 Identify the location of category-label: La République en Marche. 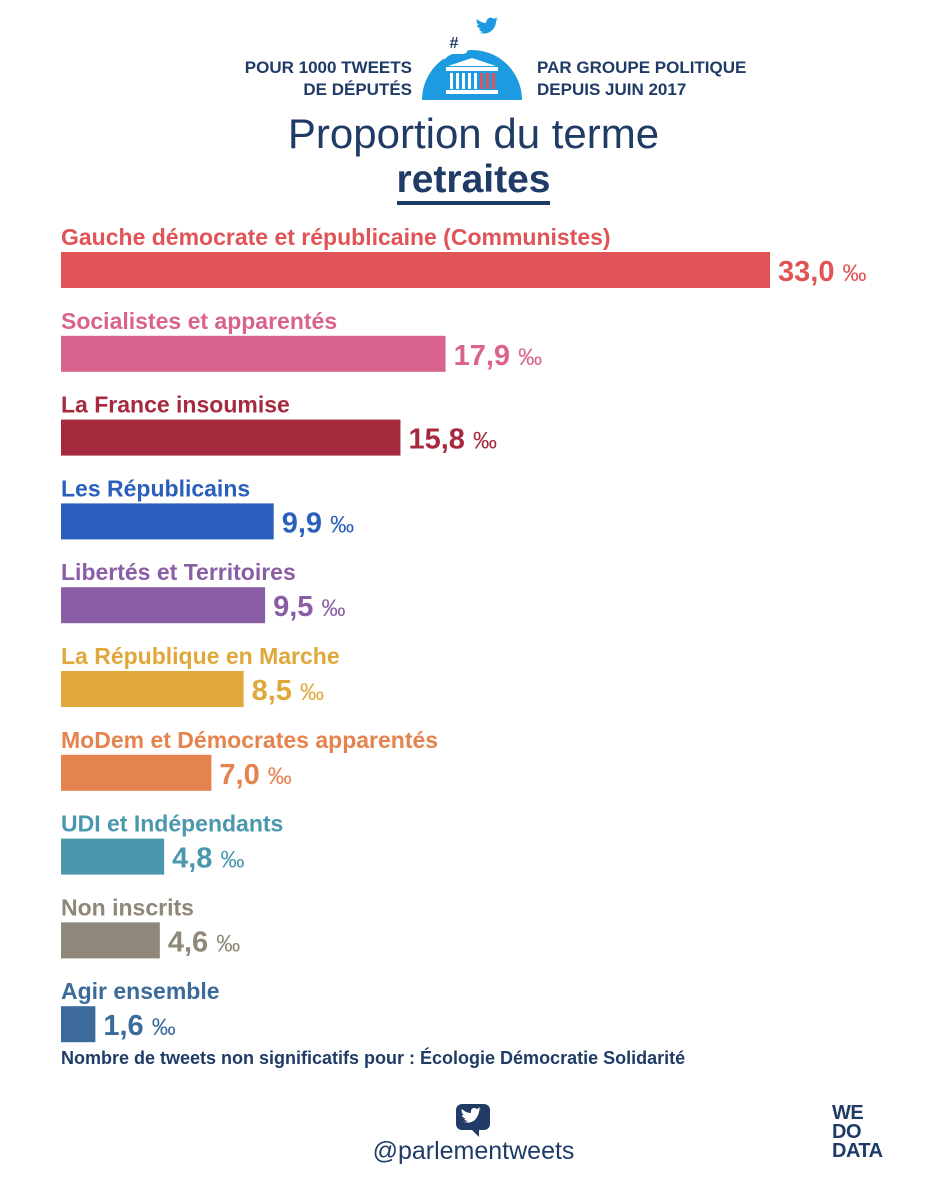
(200, 656).